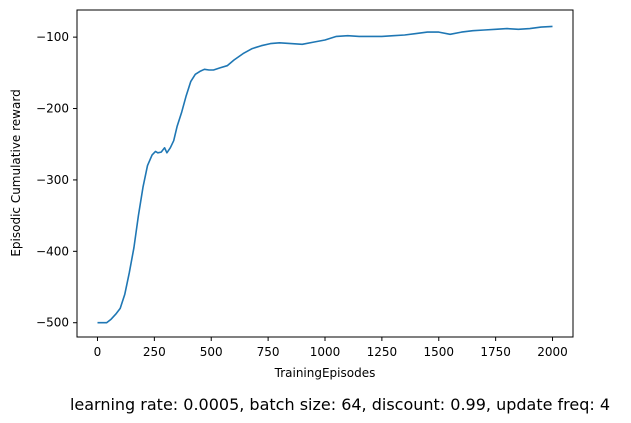  What do you see at coordinates (98, 352) in the screenshot?
I see `x-tick-label: 0` at bounding box center [98, 352].